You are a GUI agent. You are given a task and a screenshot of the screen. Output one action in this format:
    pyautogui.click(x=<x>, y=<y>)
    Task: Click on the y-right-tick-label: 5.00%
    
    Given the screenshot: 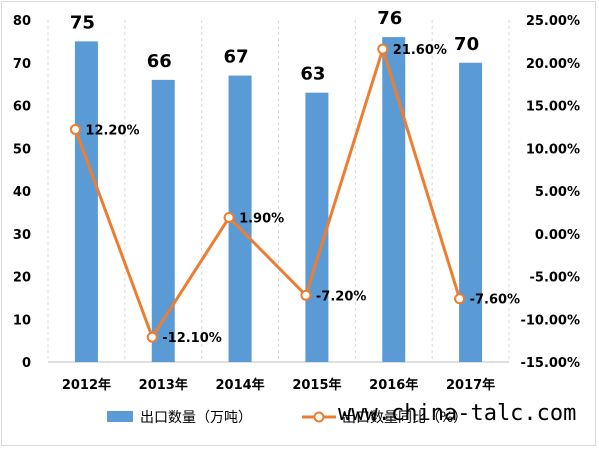 What is the action you would take?
    pyautogui.click(x=557, y=192)
    